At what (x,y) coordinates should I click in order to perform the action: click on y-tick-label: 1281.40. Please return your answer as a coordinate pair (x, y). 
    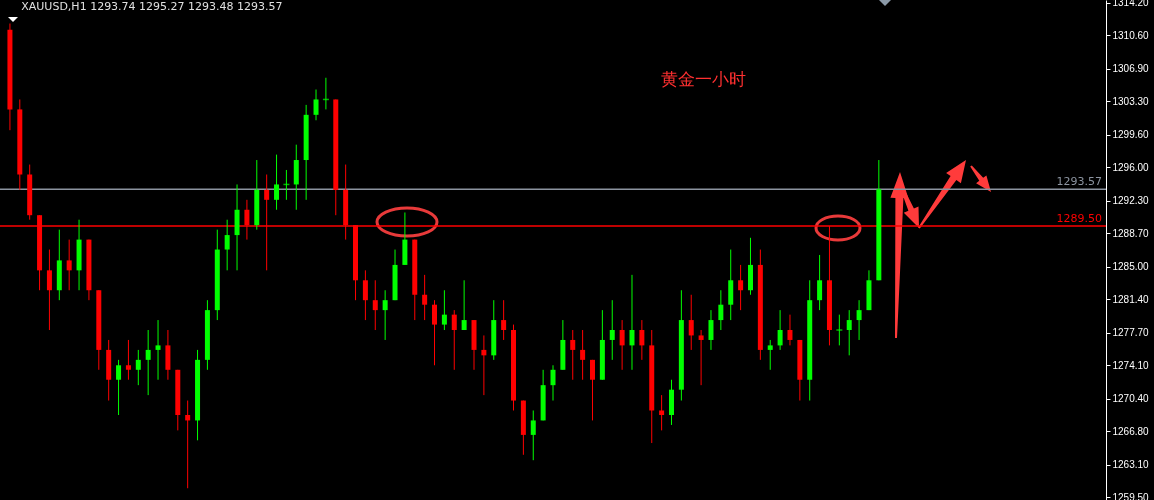
    Looking at the image, I should click on (1131, 299).